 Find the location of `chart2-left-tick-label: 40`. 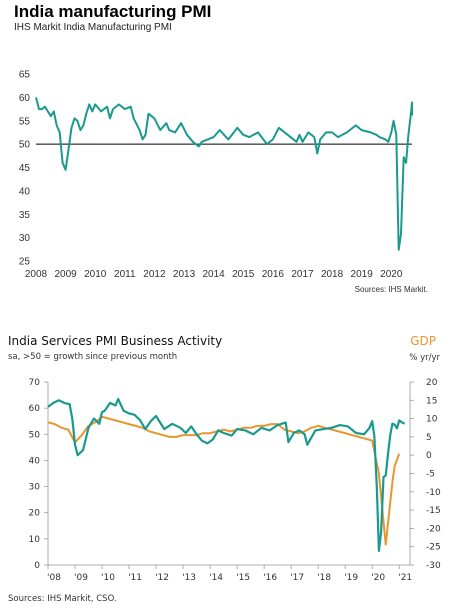

chart2-left-tick-label: 40 is located at coordinates (35, 461).